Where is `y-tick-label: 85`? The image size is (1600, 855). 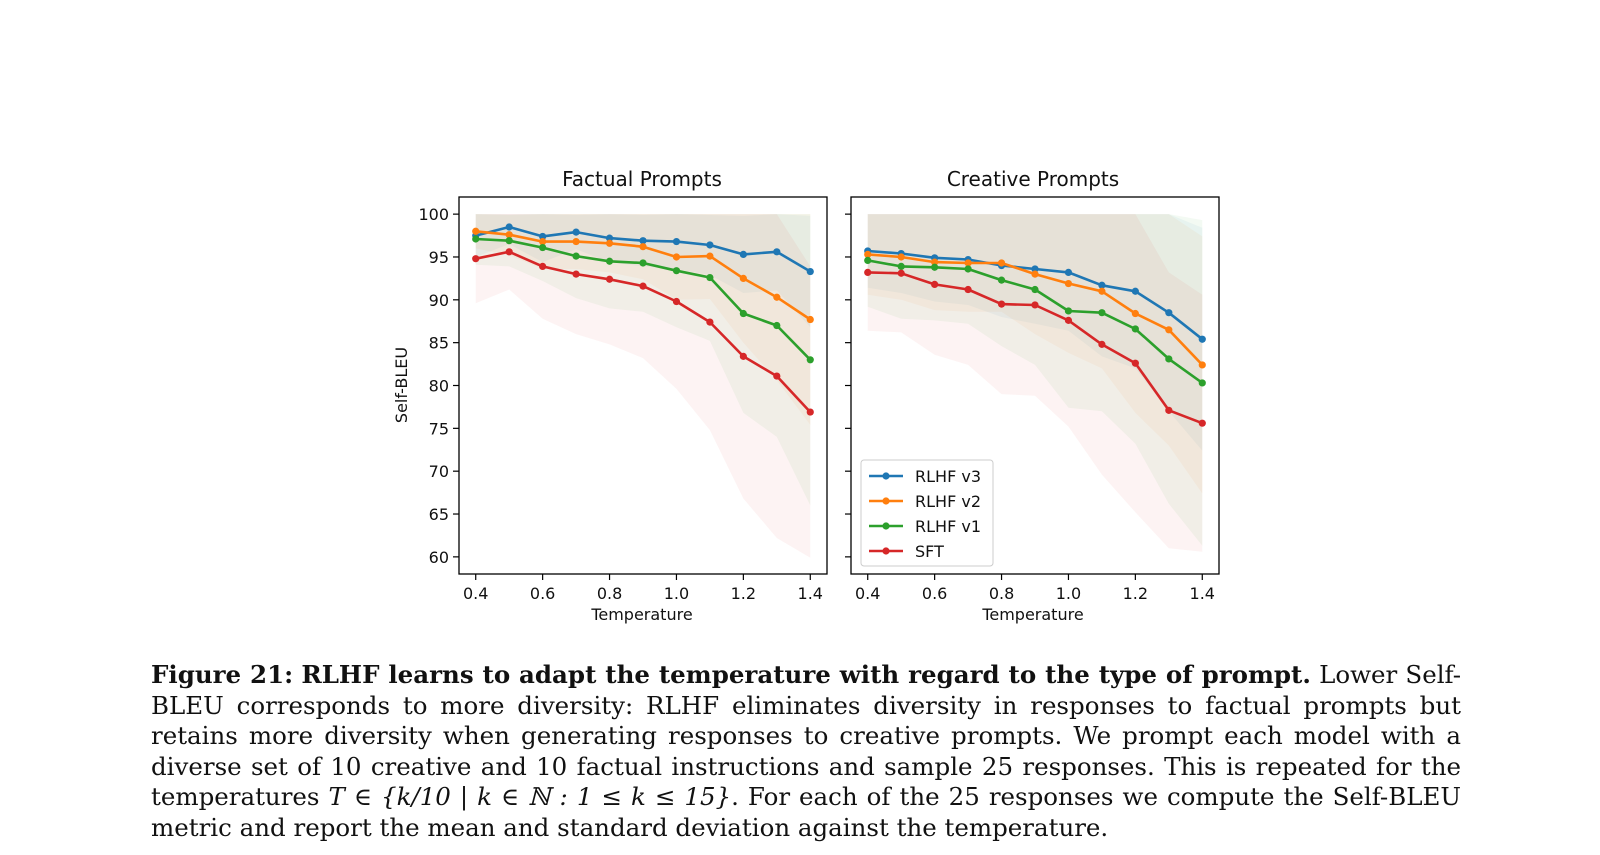
y-tick-label: 85 is located at coordinates (439, 343).